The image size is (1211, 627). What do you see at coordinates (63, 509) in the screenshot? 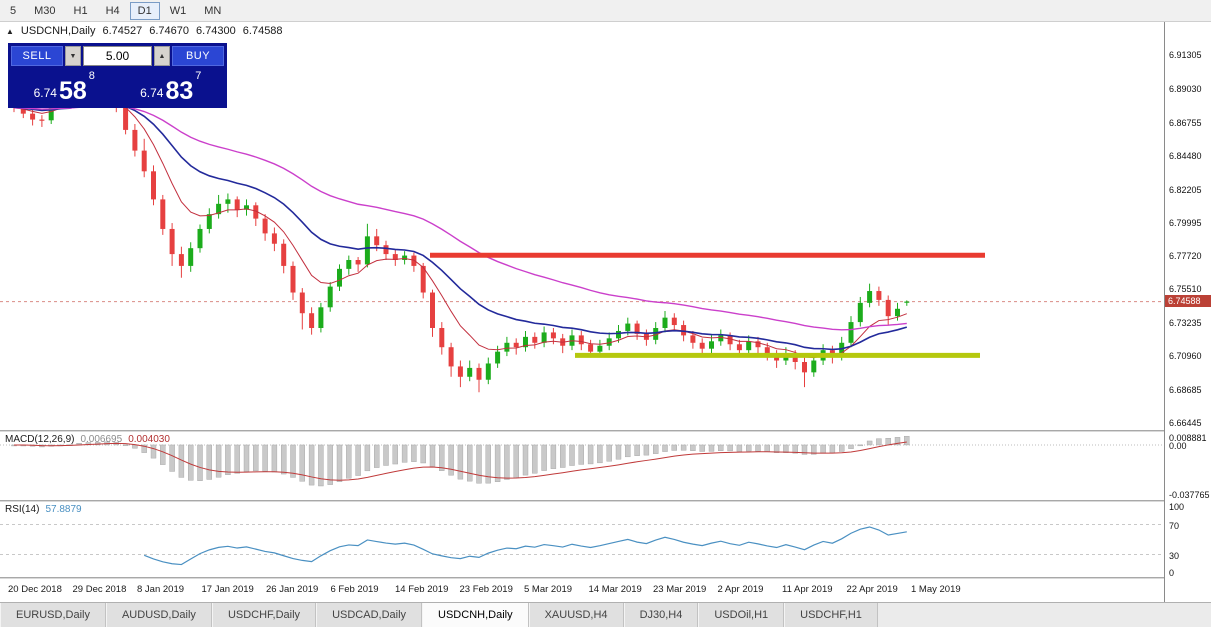
I see `rsi-value: 57.8879` at bounding box center [63, 509].